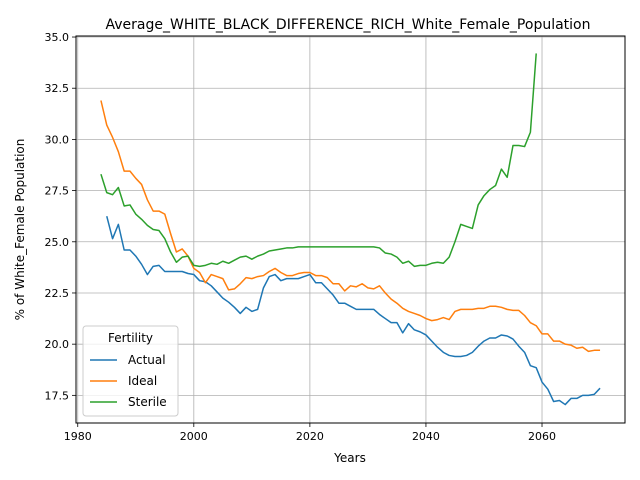 The width and height of the screenshot is (640, 480). I want to click on y-tick-label: 22.5, so click(57, 293).